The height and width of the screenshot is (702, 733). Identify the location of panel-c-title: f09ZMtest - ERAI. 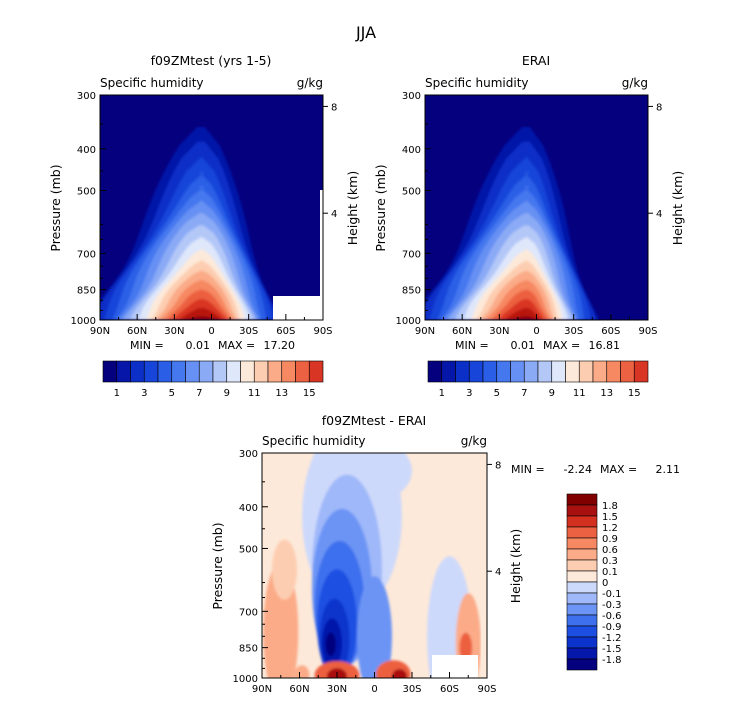
(374, 420).